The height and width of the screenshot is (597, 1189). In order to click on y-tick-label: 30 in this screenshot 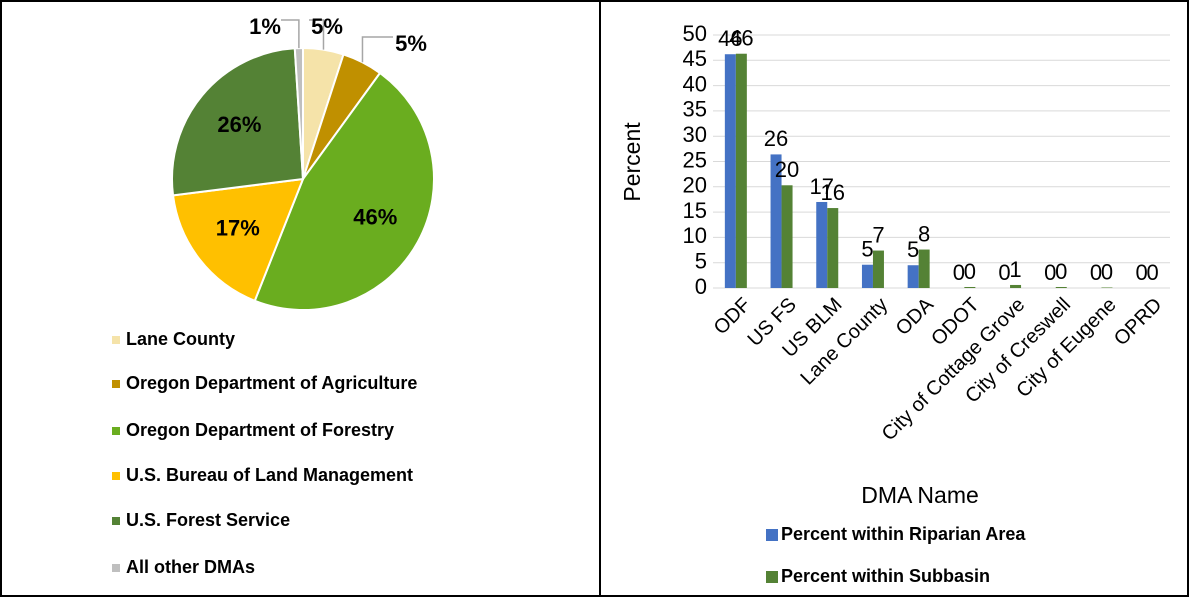, I will do `click(695, 134)`.